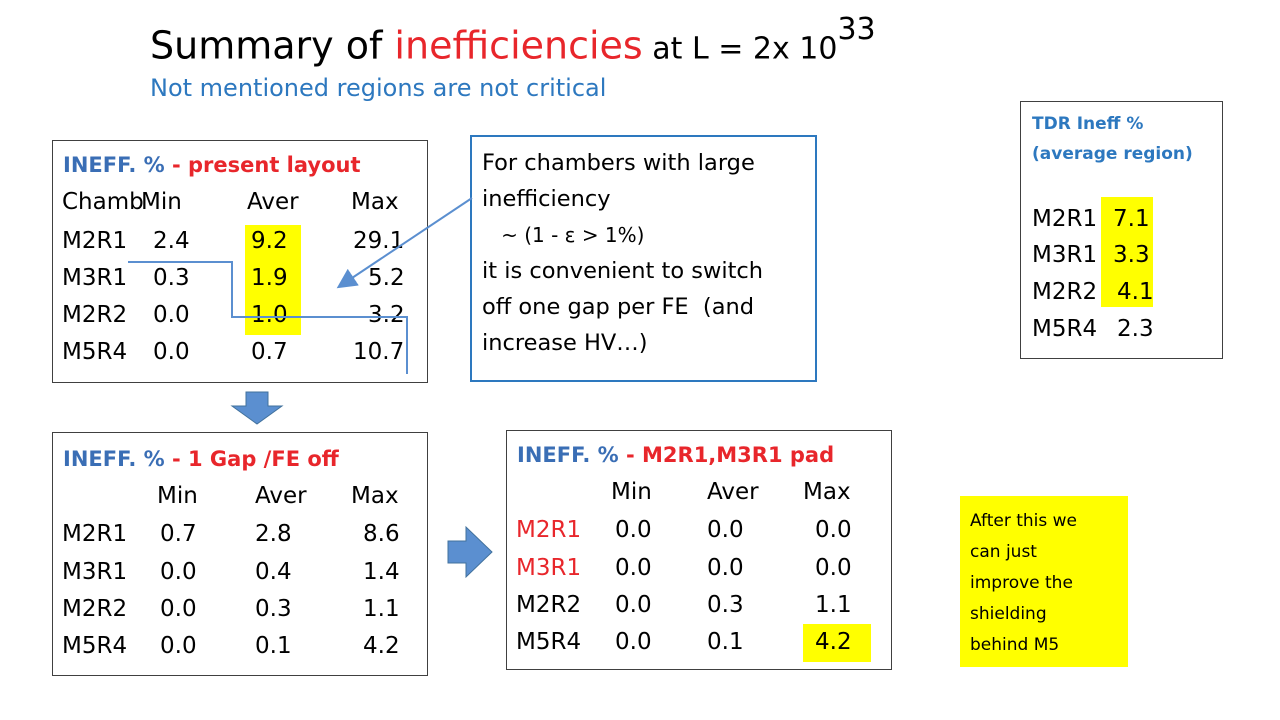 This screenshot has height=720, width=1280. What do you see at coordinates (171, 241) in the screenshot?
I see `row-min: 2.4` at bounding box center [171, 241].